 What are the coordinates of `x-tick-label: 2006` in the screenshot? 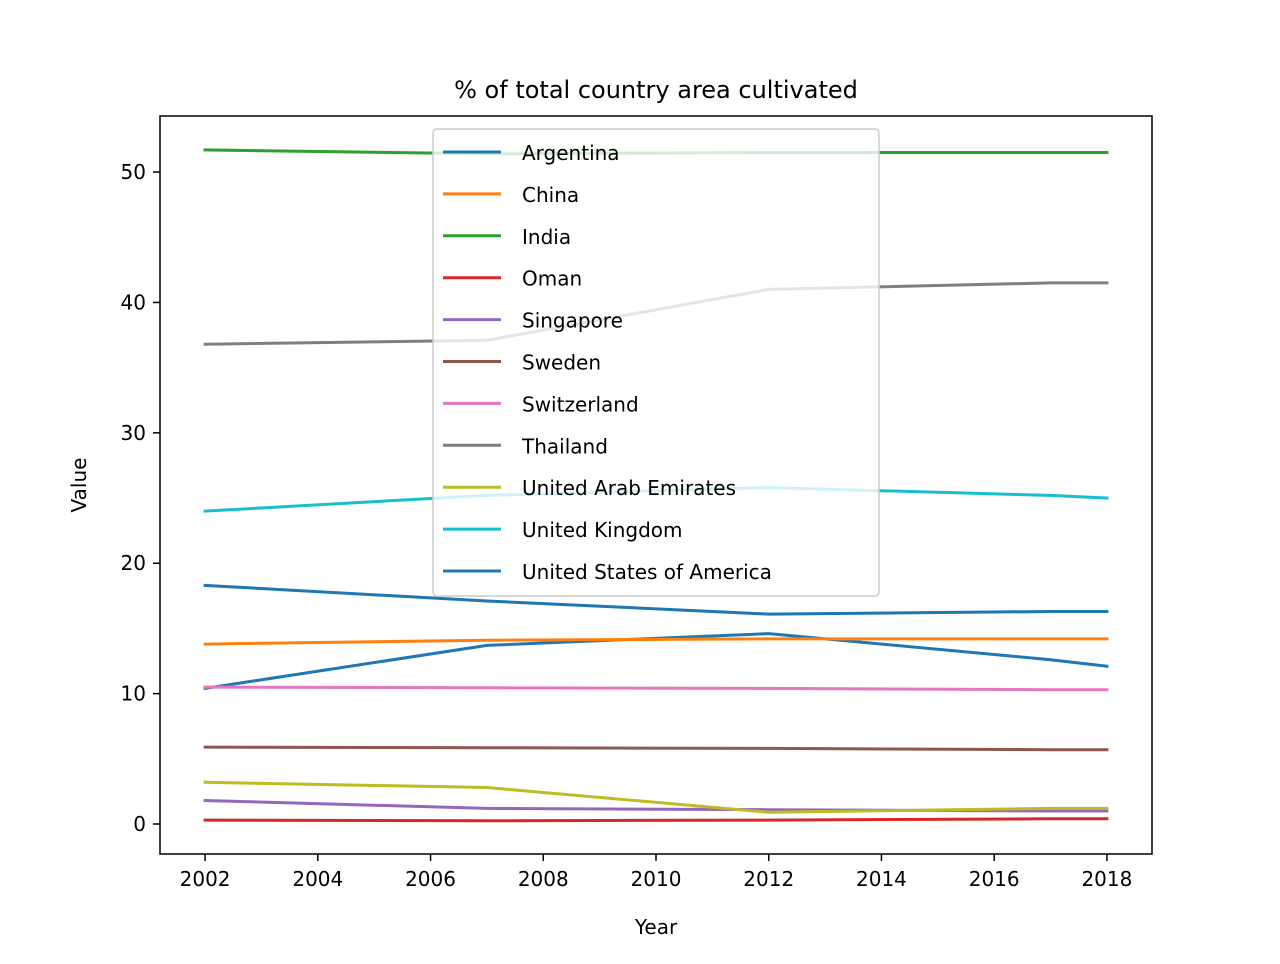 It's located at (430, 879).